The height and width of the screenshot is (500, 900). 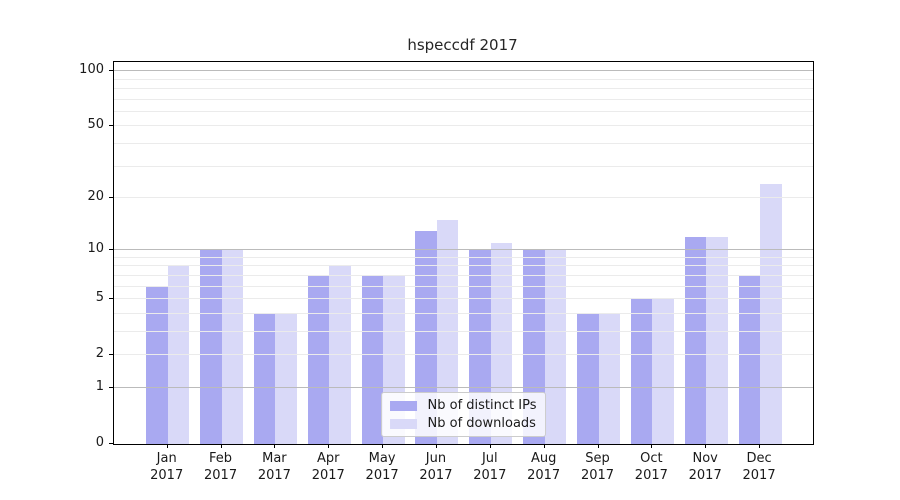 What do you see at coordinates (95, 249) in the screenshot?
I see `y-tick-label-10: 10` at bounding box center [95, 249].